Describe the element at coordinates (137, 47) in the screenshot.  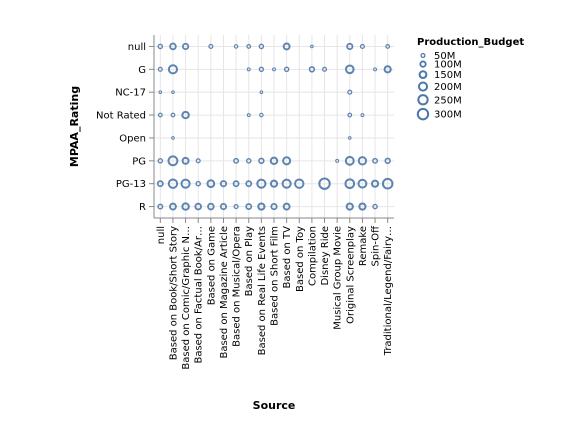
I see `y-tick-label: null` at that location.